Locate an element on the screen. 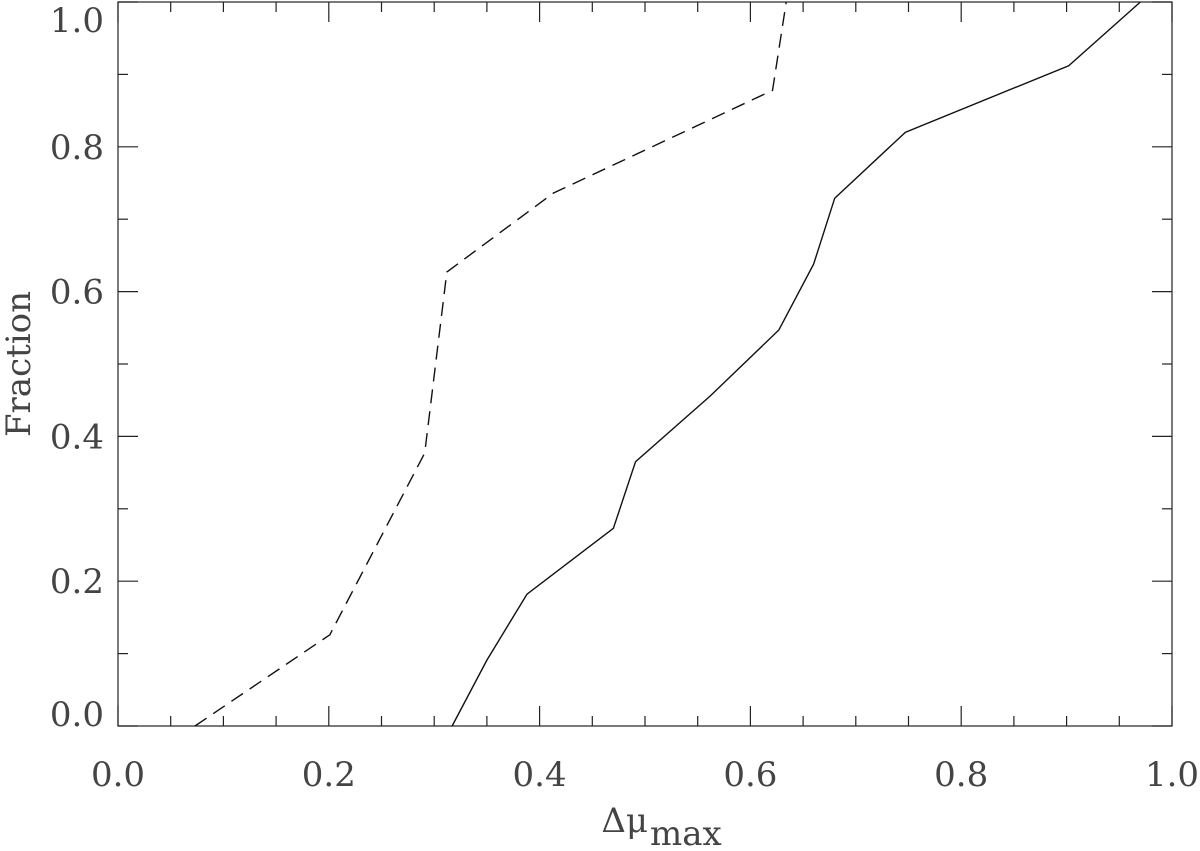  y-tick-label: 0.4 is located at coordinates (77, 437).